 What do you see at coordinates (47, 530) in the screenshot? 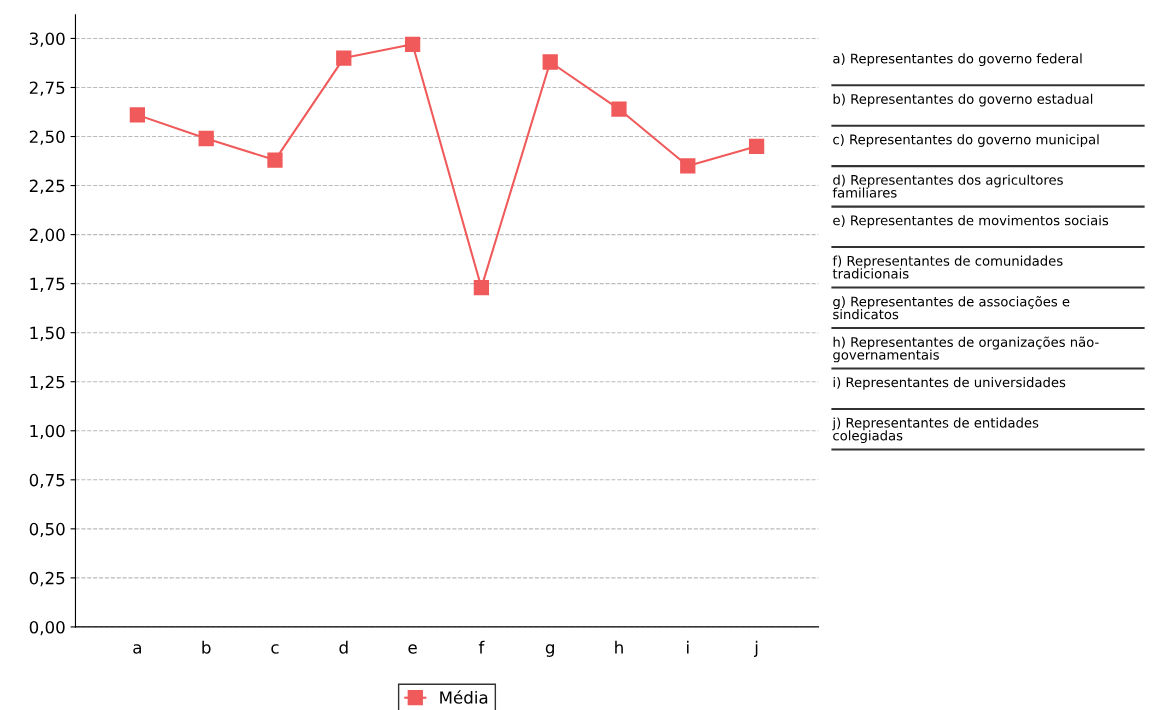
I see `y-tick-label: 0,50` at bounding box center [47, 530].